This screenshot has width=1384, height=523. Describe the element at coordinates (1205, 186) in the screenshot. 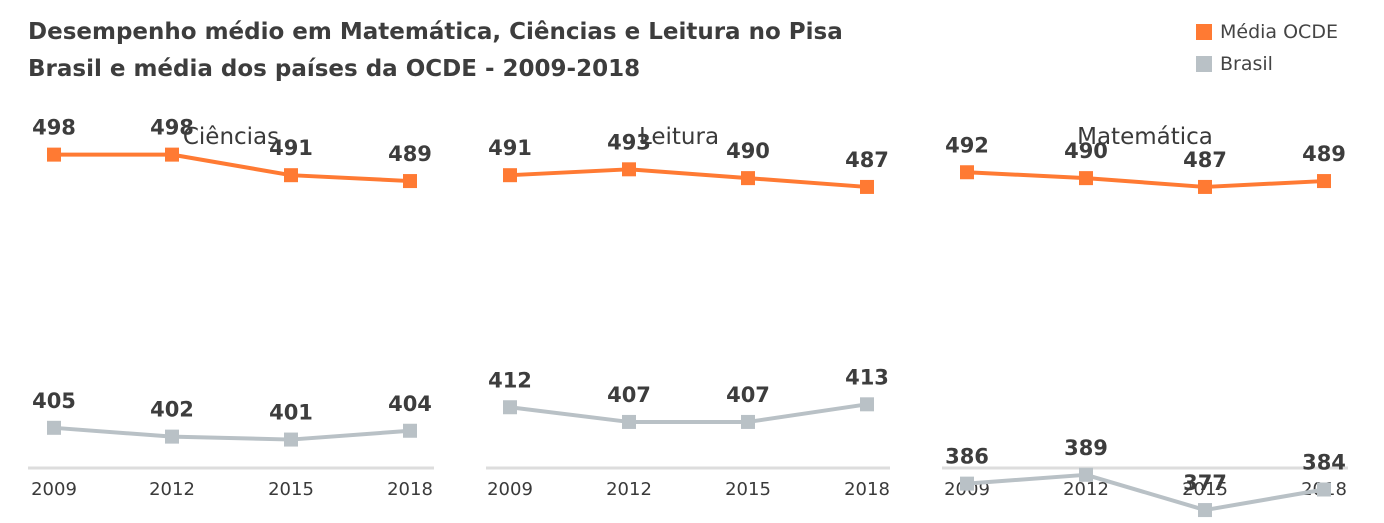

I see `data-point-matematica-media-ocde-2015` at that location.